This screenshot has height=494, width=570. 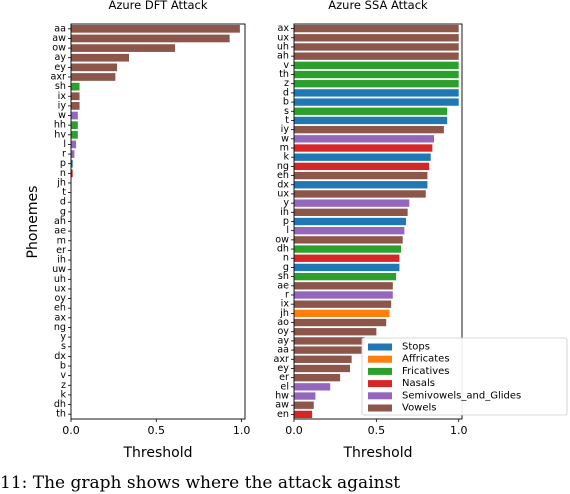 I want to click on legend-label: Vowels, so click(x=419, y=408).